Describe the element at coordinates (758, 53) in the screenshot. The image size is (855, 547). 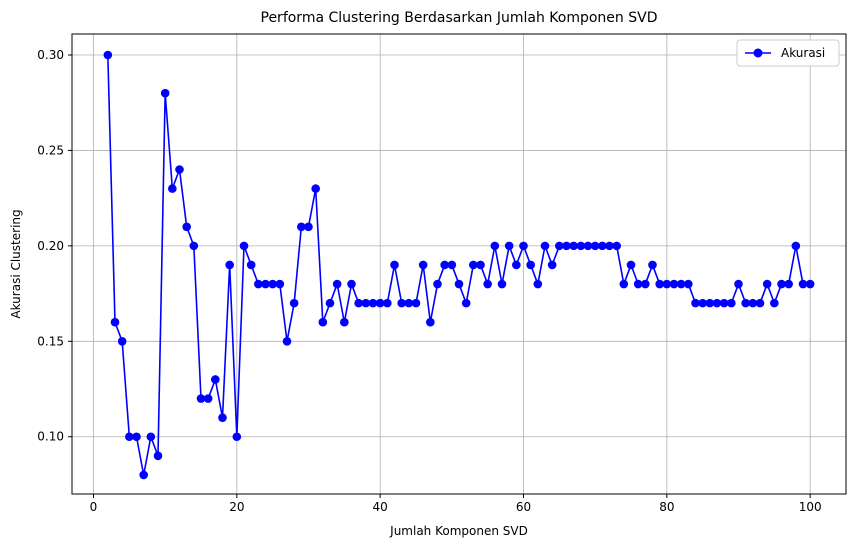
I see `legend-marker` at that location.